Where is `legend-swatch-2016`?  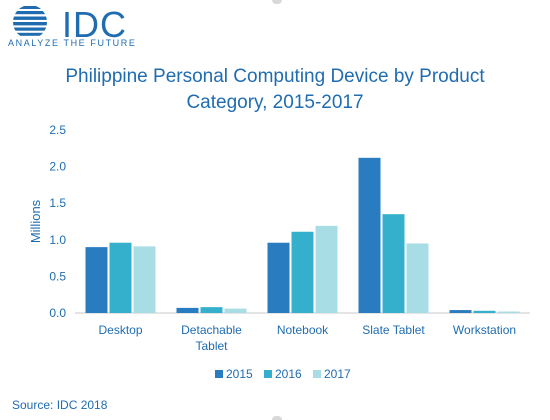
legend-swatch-2016 is located at coordinates (268, 374).